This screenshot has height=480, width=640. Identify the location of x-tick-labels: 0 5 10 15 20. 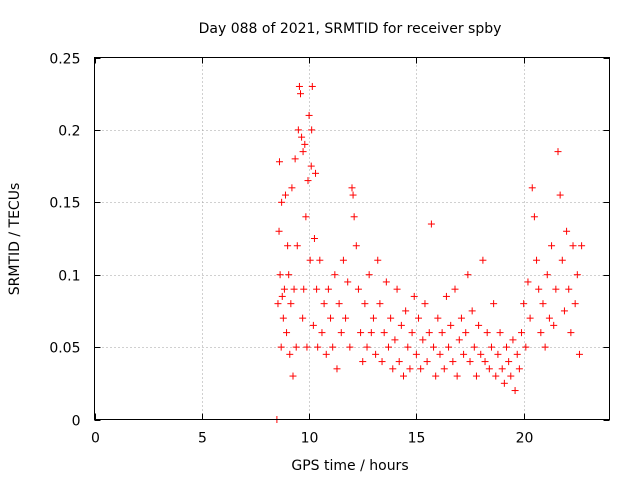
(312, 439).